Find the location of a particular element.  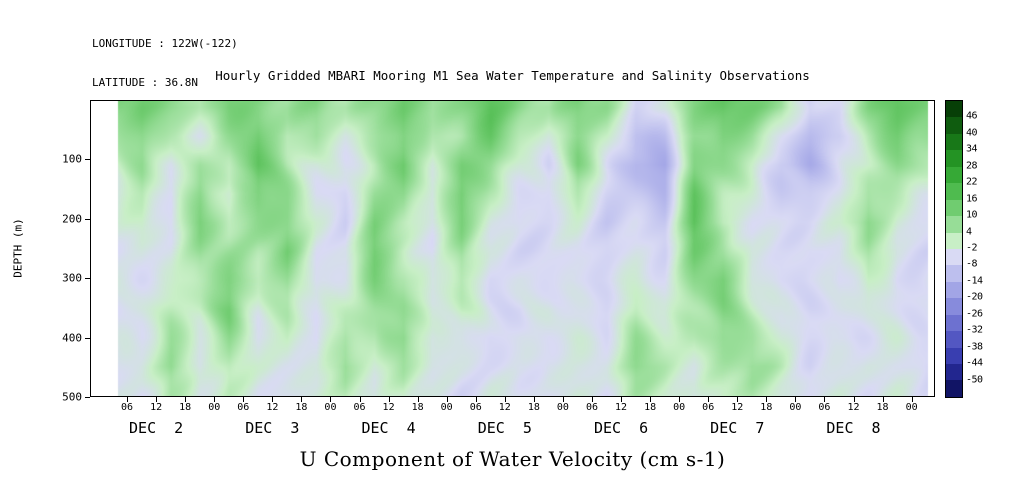

colorbar-tick-label: -20 is located at coordinates (974, 297).